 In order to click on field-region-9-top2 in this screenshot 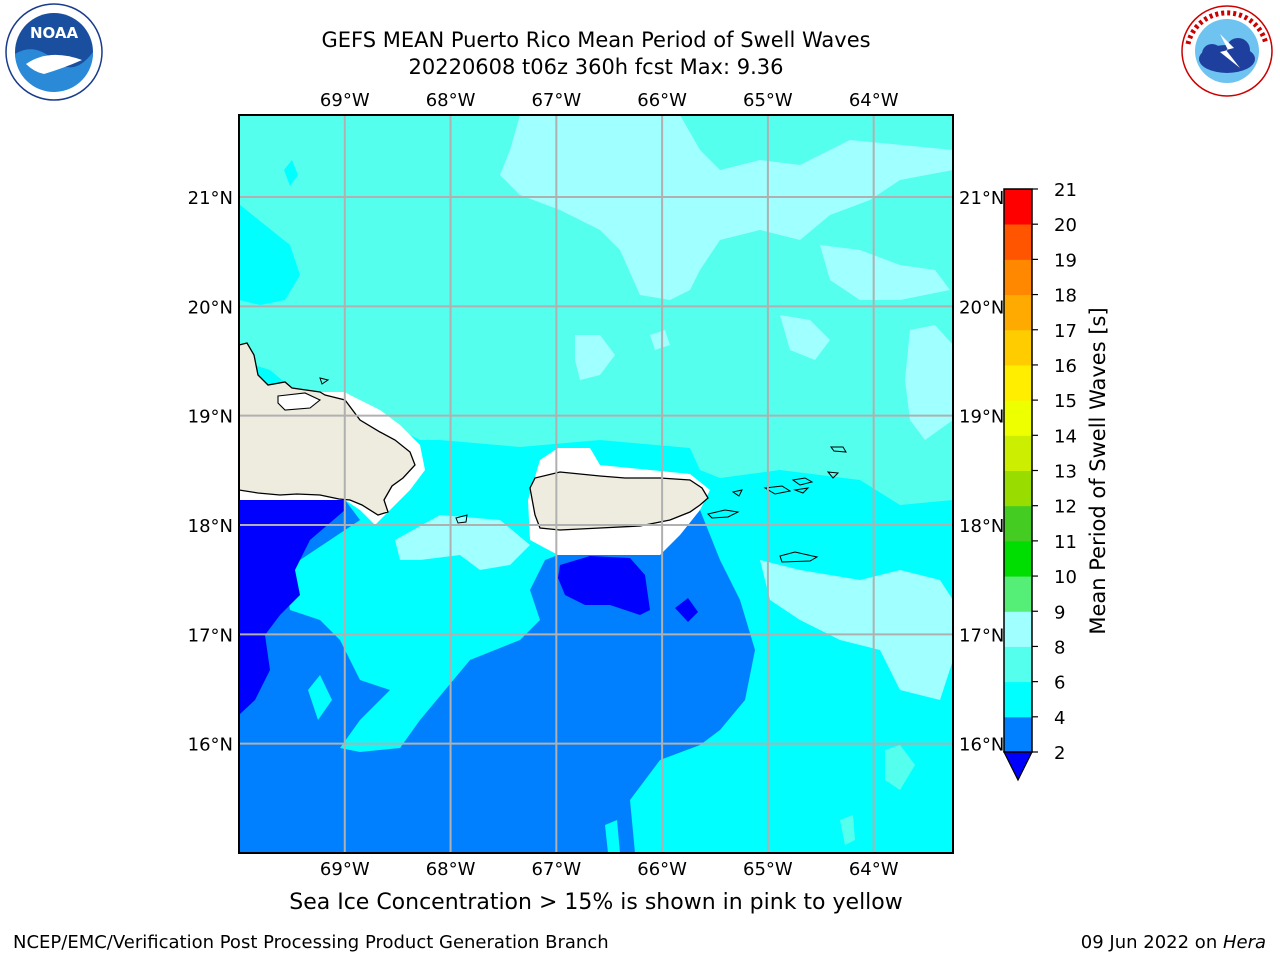, I will do `click(640, 137)`.